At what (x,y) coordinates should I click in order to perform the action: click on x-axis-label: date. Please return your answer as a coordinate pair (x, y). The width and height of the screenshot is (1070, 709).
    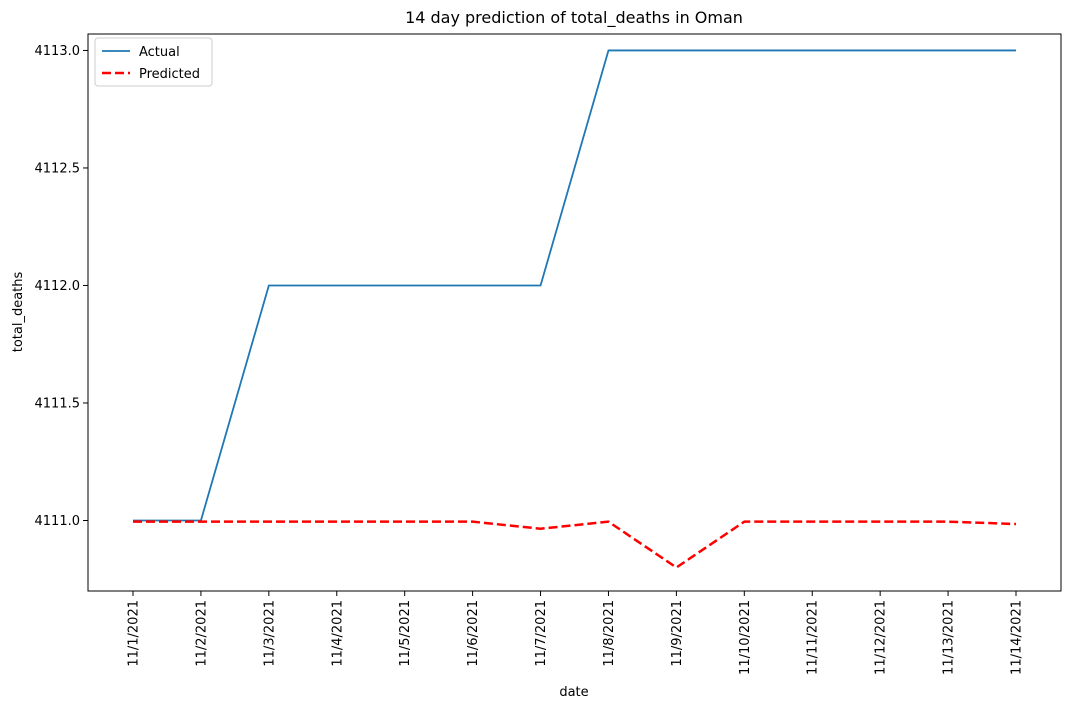
    Looking at the image, I should click on (573, 692).